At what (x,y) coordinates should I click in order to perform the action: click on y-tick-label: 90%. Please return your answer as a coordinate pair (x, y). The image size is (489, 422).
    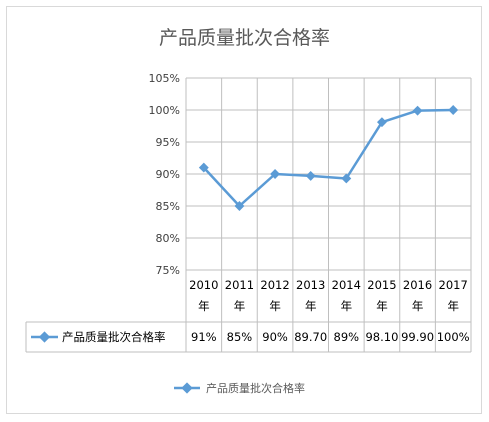
    Looking at the image, I should click on (168, 174).